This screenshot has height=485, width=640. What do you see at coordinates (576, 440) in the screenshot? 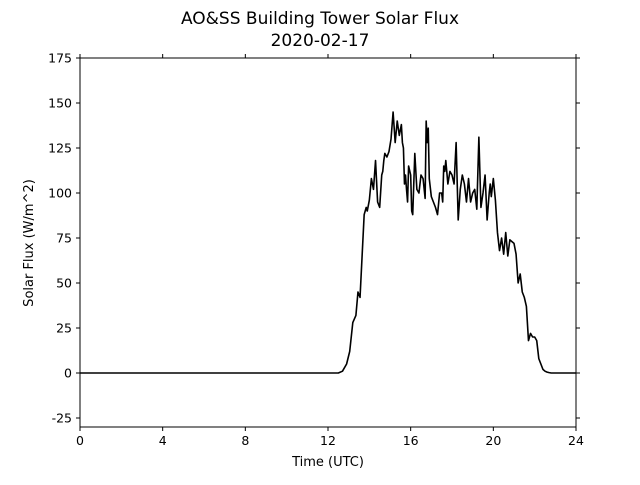
I see `x-tick-label: 24` at bounding box center [576, 440].